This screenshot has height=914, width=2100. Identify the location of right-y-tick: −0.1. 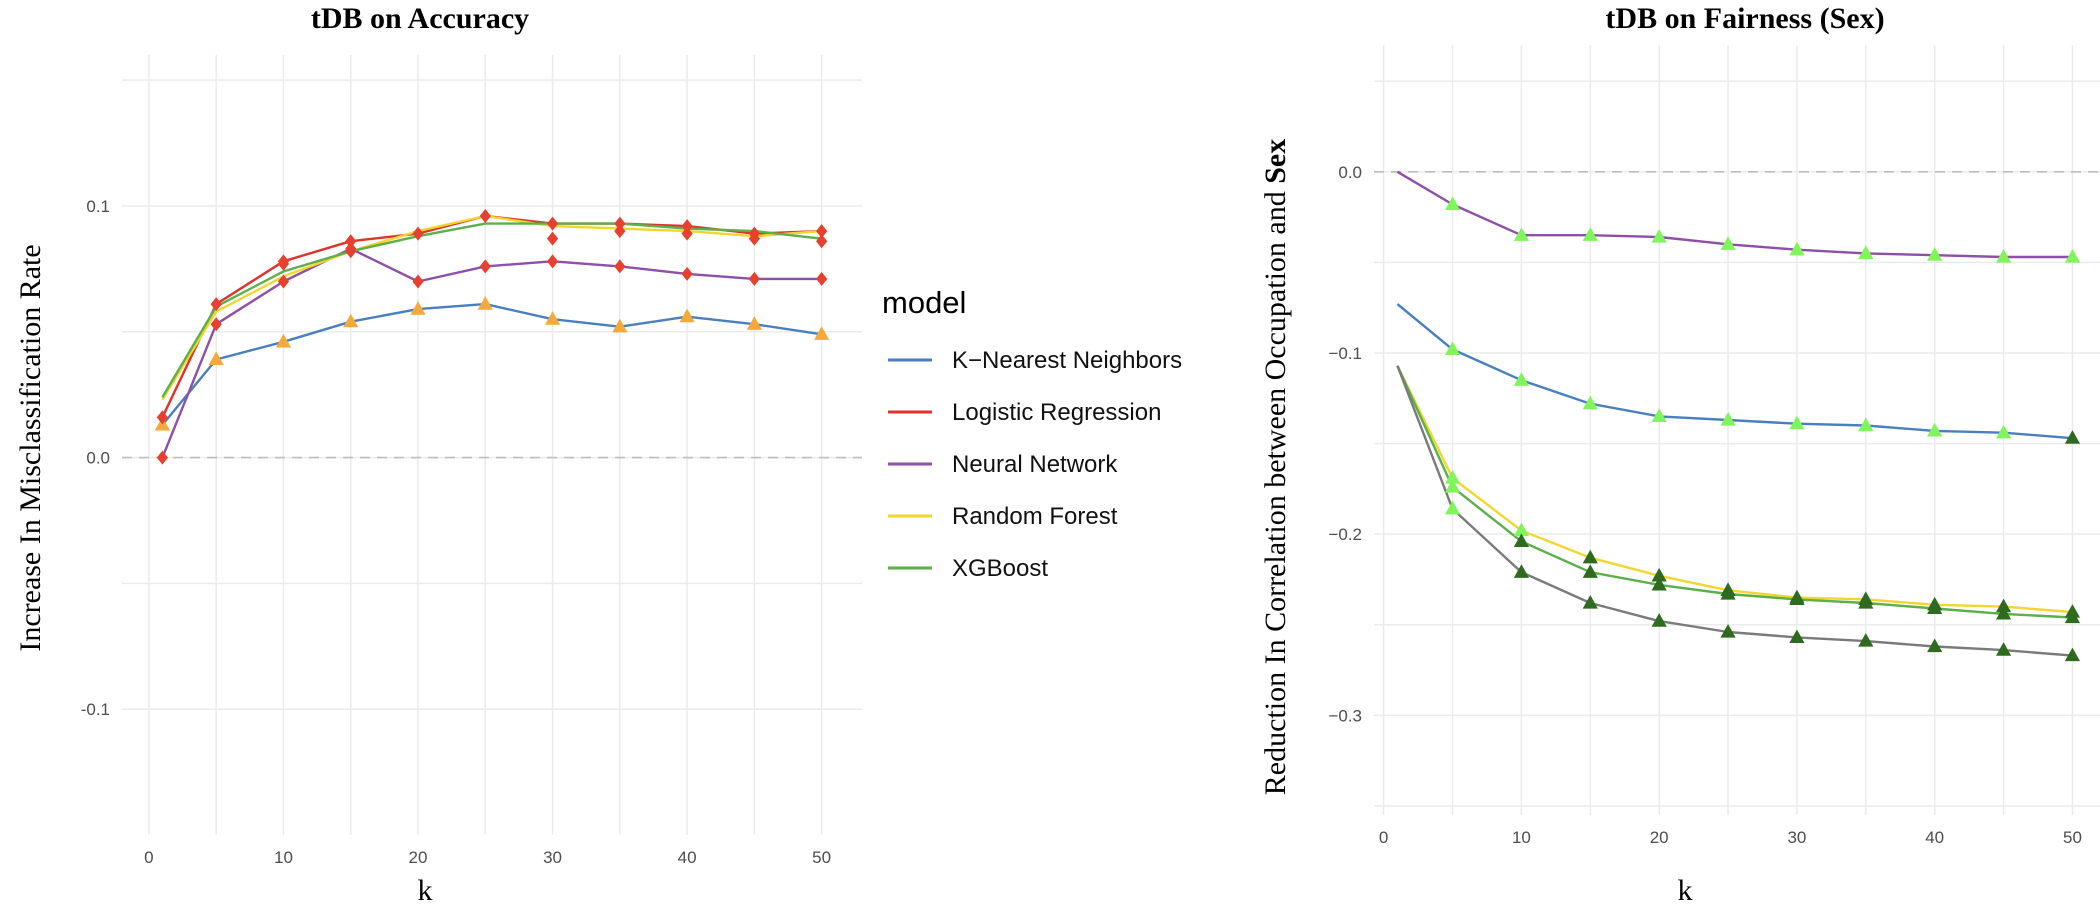
(1345, 353).